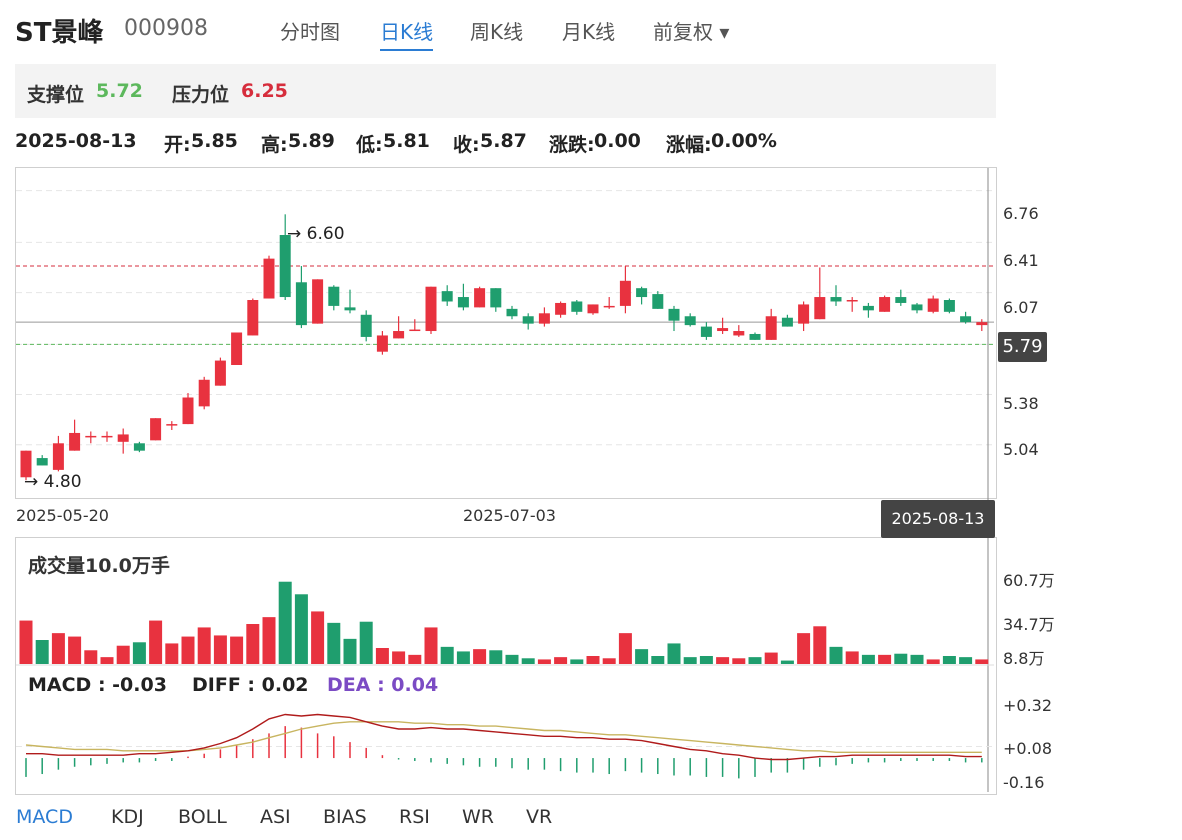  Describe the element at coordinates (478, 817) in the screenshot. I see `indicator-tab-wr: WR` at that location.